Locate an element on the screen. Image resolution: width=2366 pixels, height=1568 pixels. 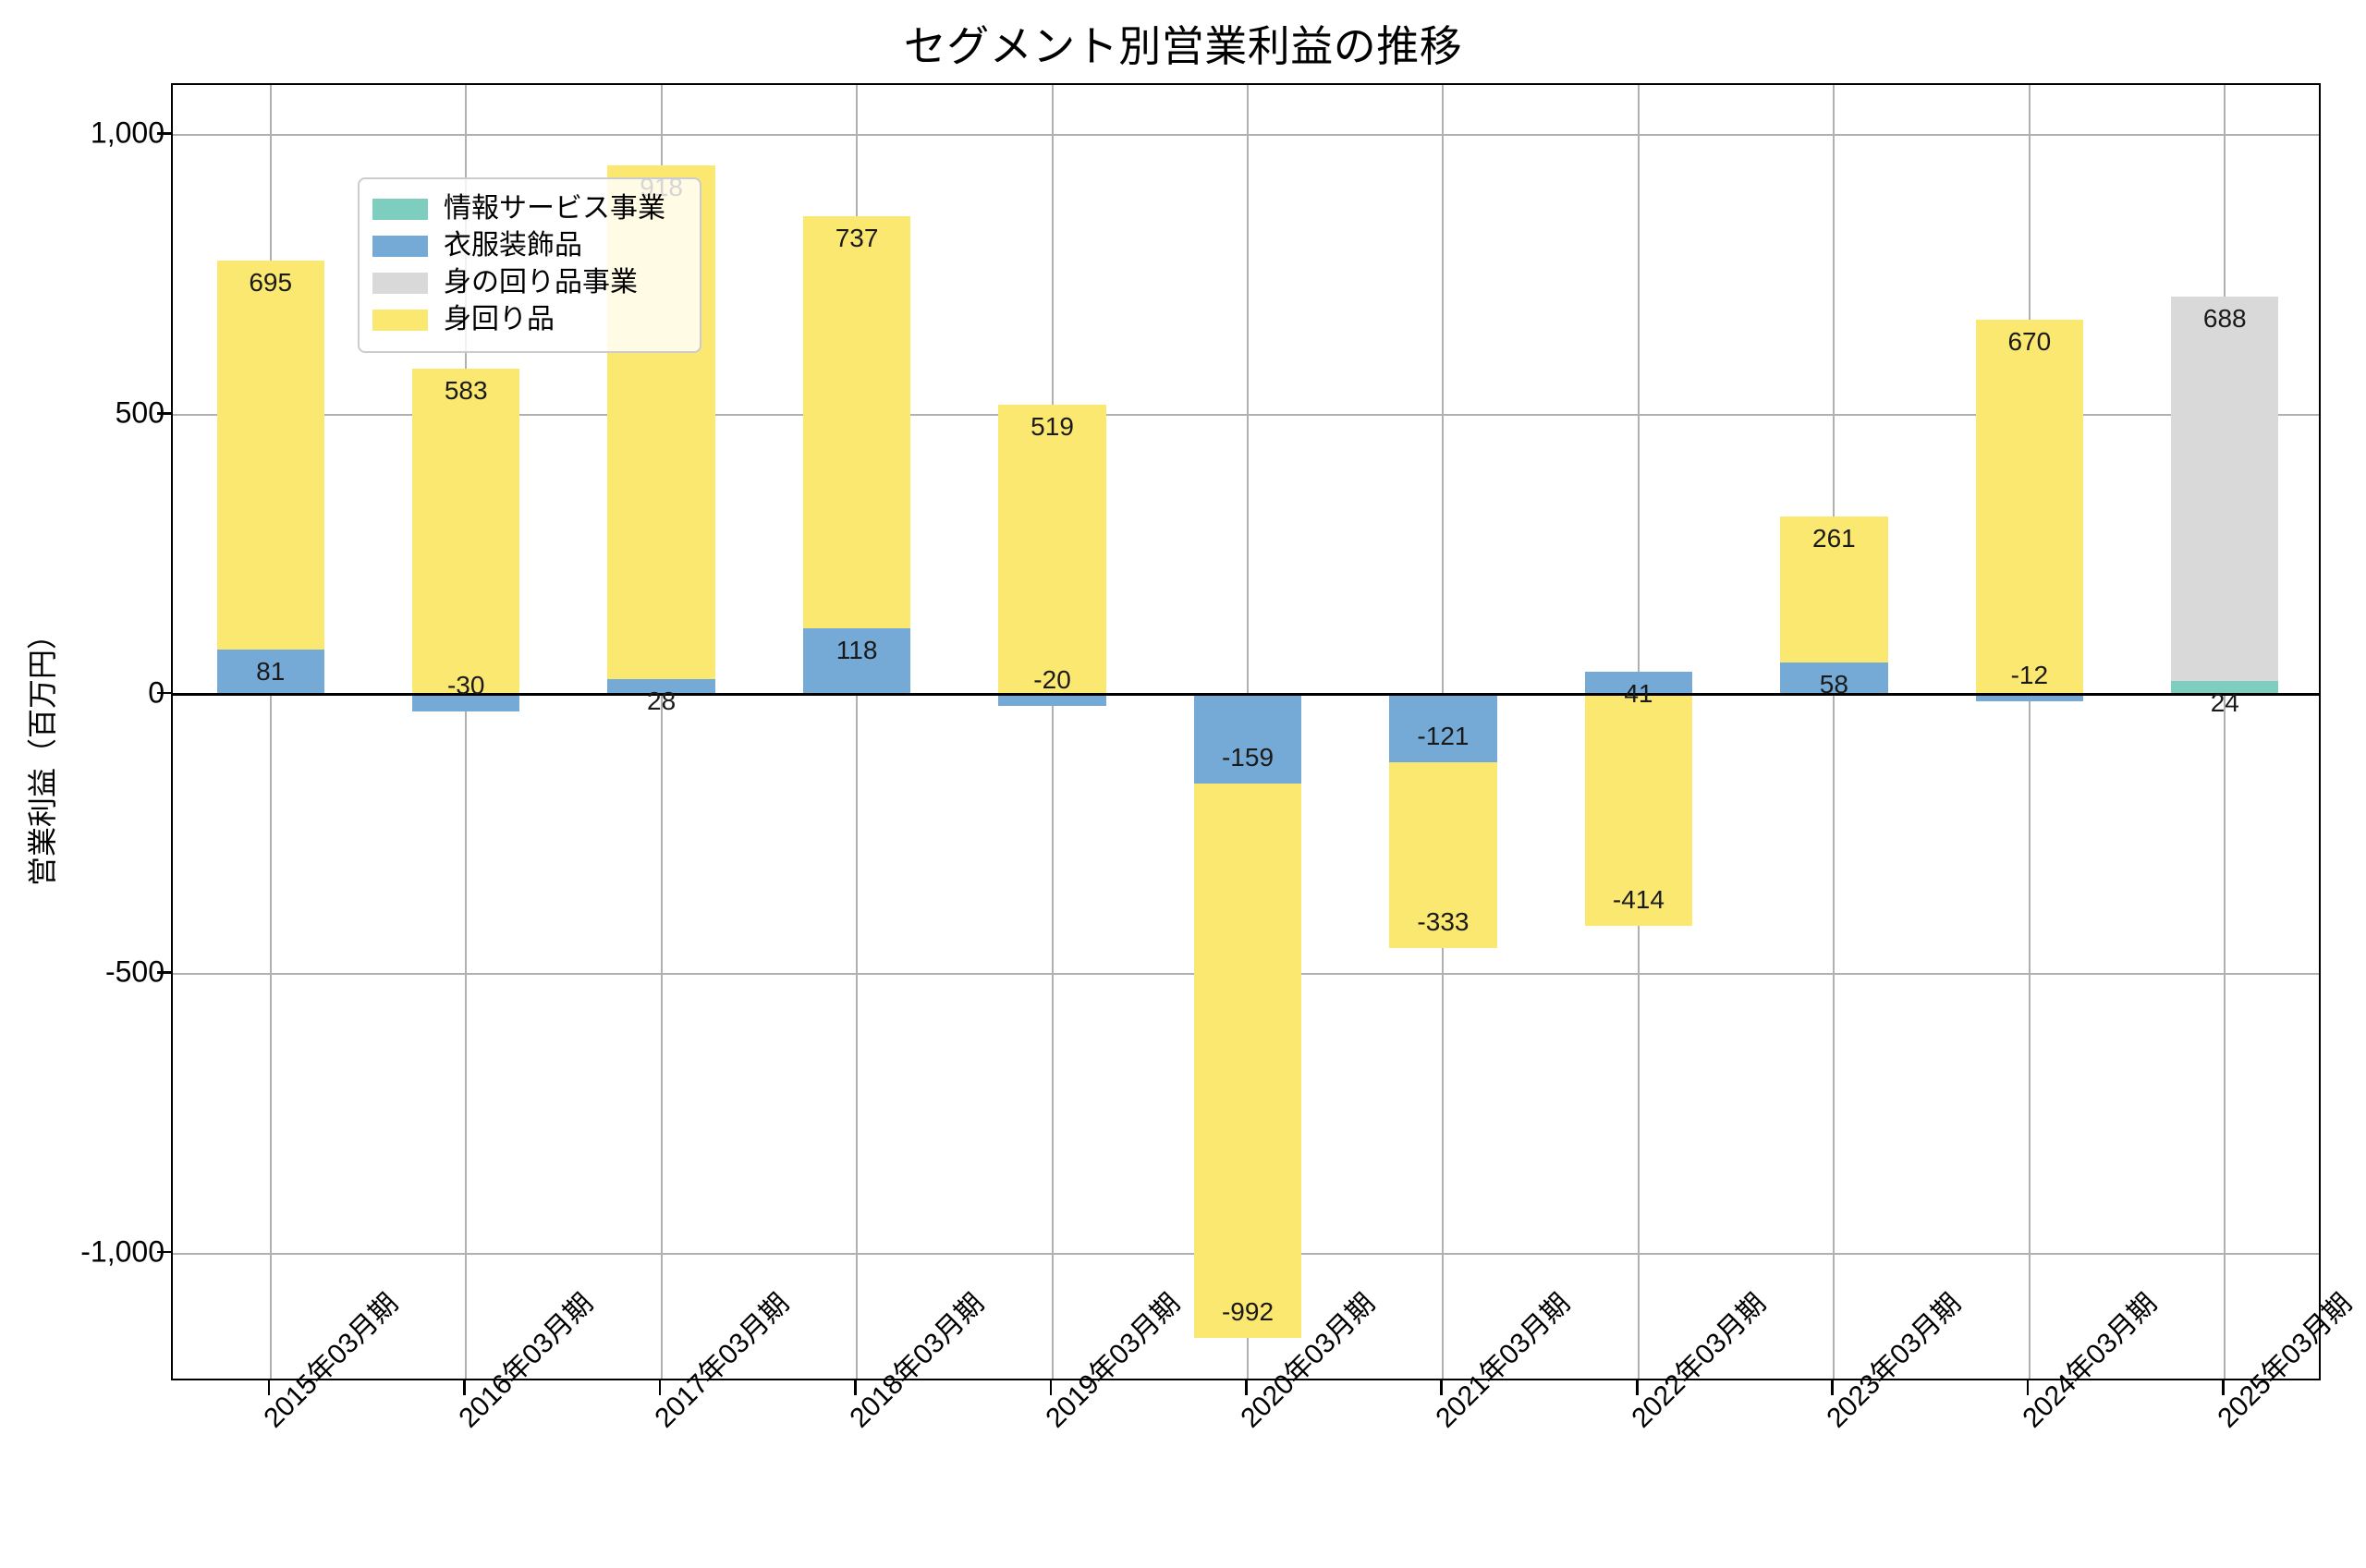
x-tick-label: 2022年03月期 is located at coordinates (1696, 1361).